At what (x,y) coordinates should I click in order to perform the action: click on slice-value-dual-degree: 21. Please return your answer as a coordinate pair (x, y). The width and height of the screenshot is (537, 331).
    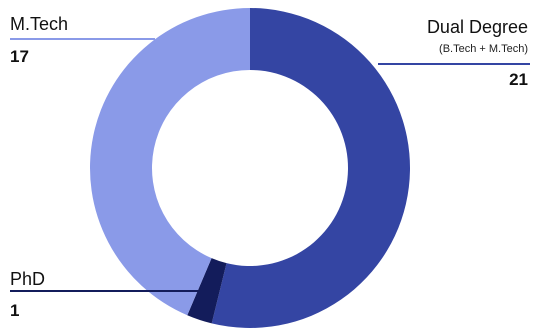
    Looking at the image, I should click on (518, 79).